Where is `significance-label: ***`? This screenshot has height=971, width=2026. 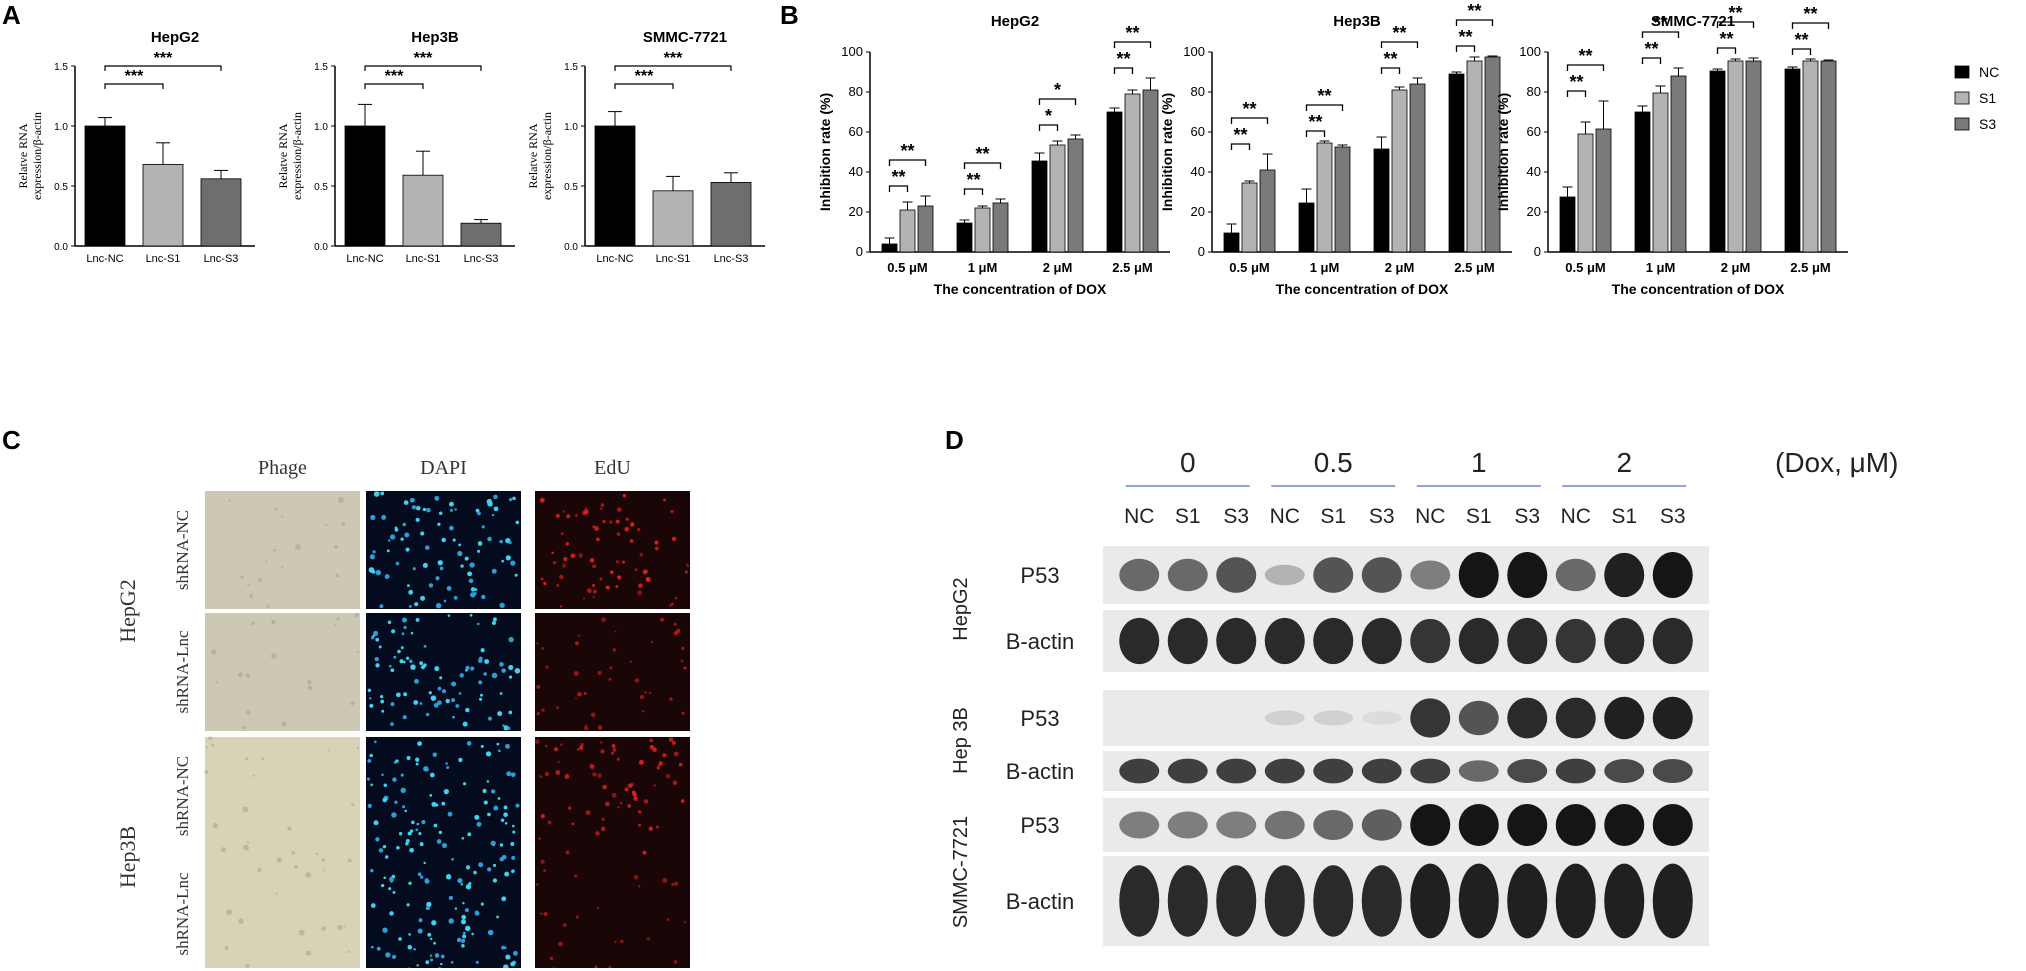 significance-label: *** is located at coordinates (644, 76).